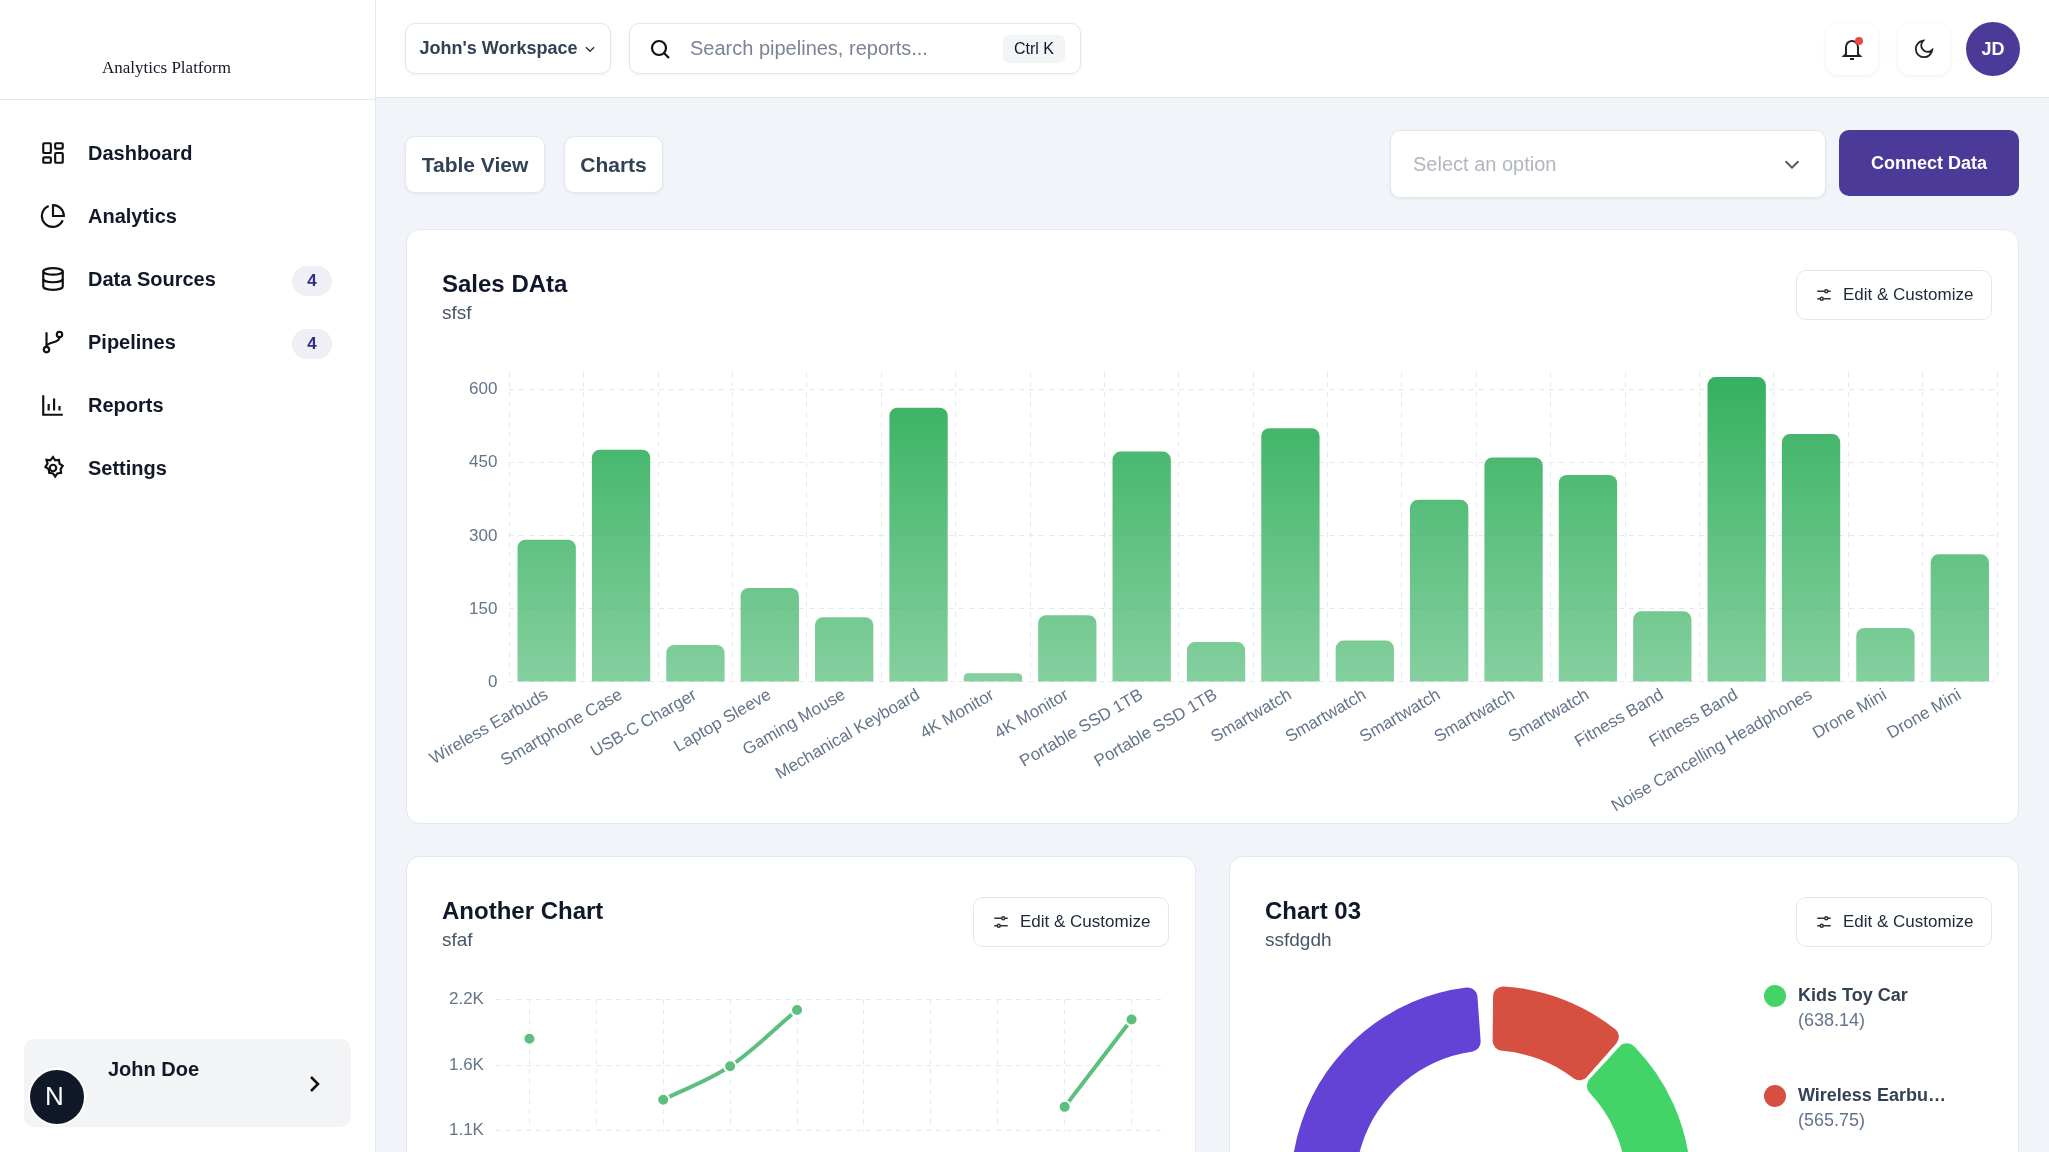 Image resolution: width=2049 pixels, height=1152 pixels. I want to click on text: JD, so click(1993, 49).